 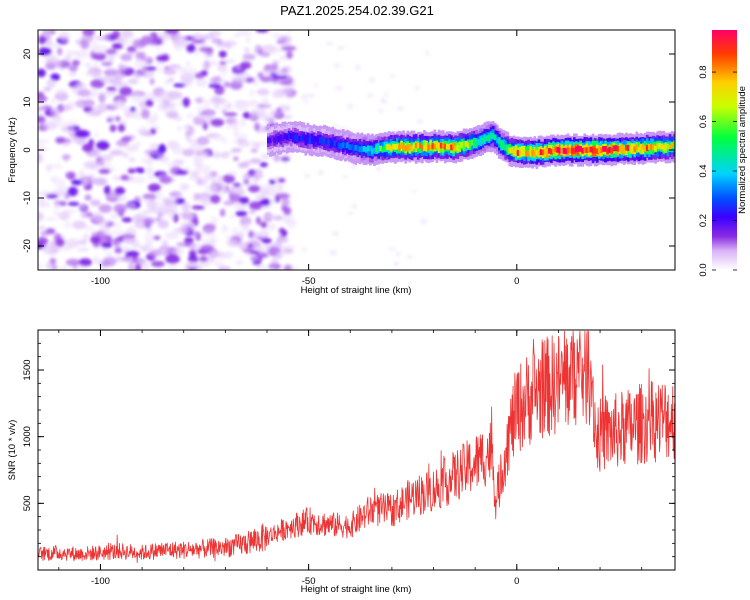 I want to click on snr-ytick-label: 500, so click(x=27, y=503).